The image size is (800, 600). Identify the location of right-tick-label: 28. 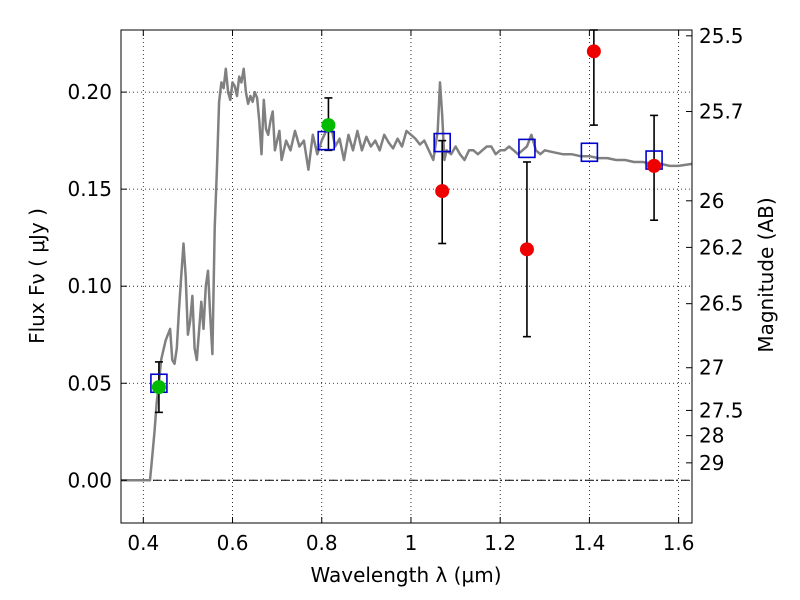
(711, 436).